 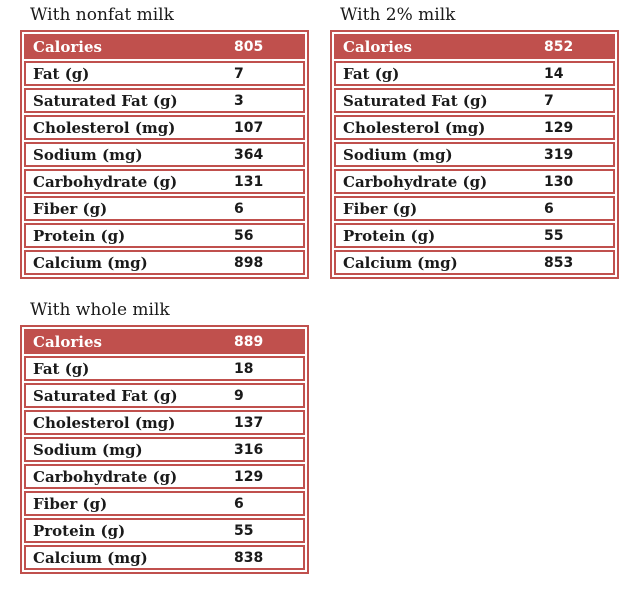 I want to click on table-row: Carbohydrate (g) 129, so click(x=164, y=476).